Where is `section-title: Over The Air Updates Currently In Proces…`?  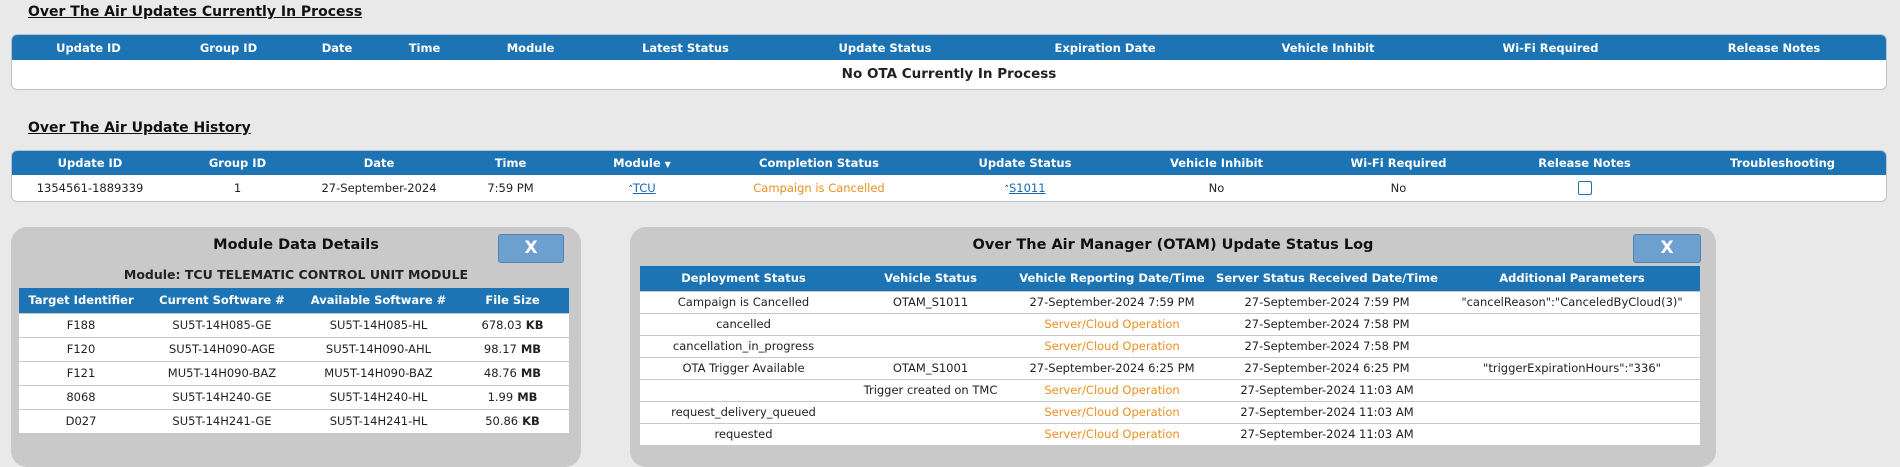 section-title: Over The Air Updates Currently In Proces… is located at coordinates (195, 12).